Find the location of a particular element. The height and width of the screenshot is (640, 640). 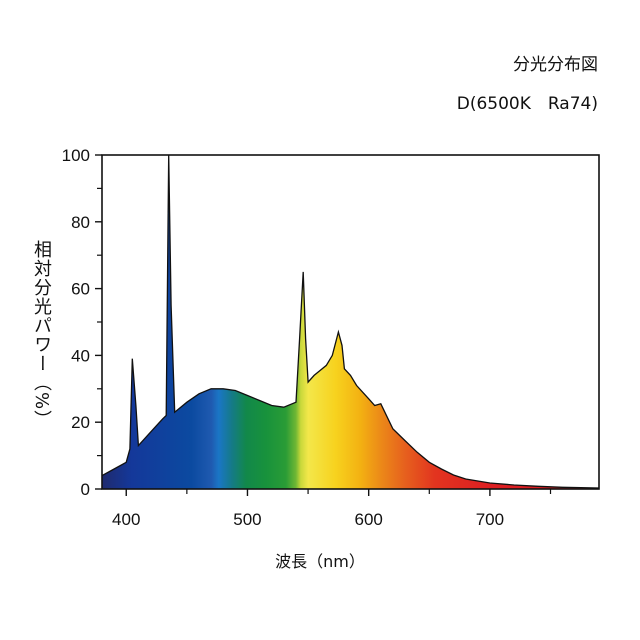

x-tick-label: 400 is located at coordinates (126, 519).